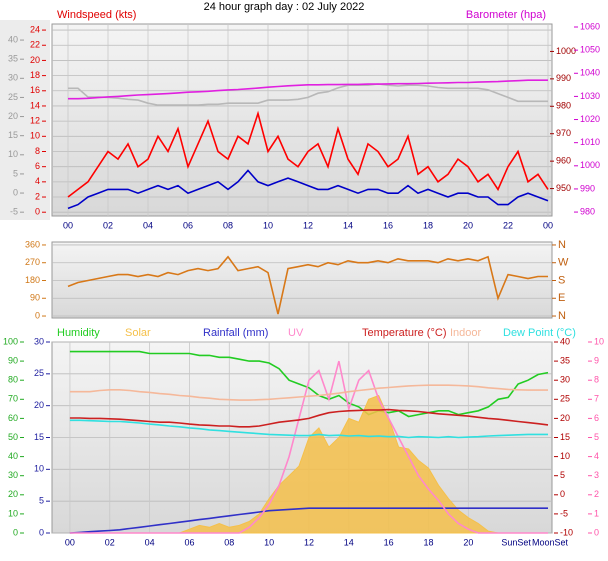 Image resolution: width=608 pixels, height=561 pixels. I want to click on y-tick-label: S, so click(561, 280).